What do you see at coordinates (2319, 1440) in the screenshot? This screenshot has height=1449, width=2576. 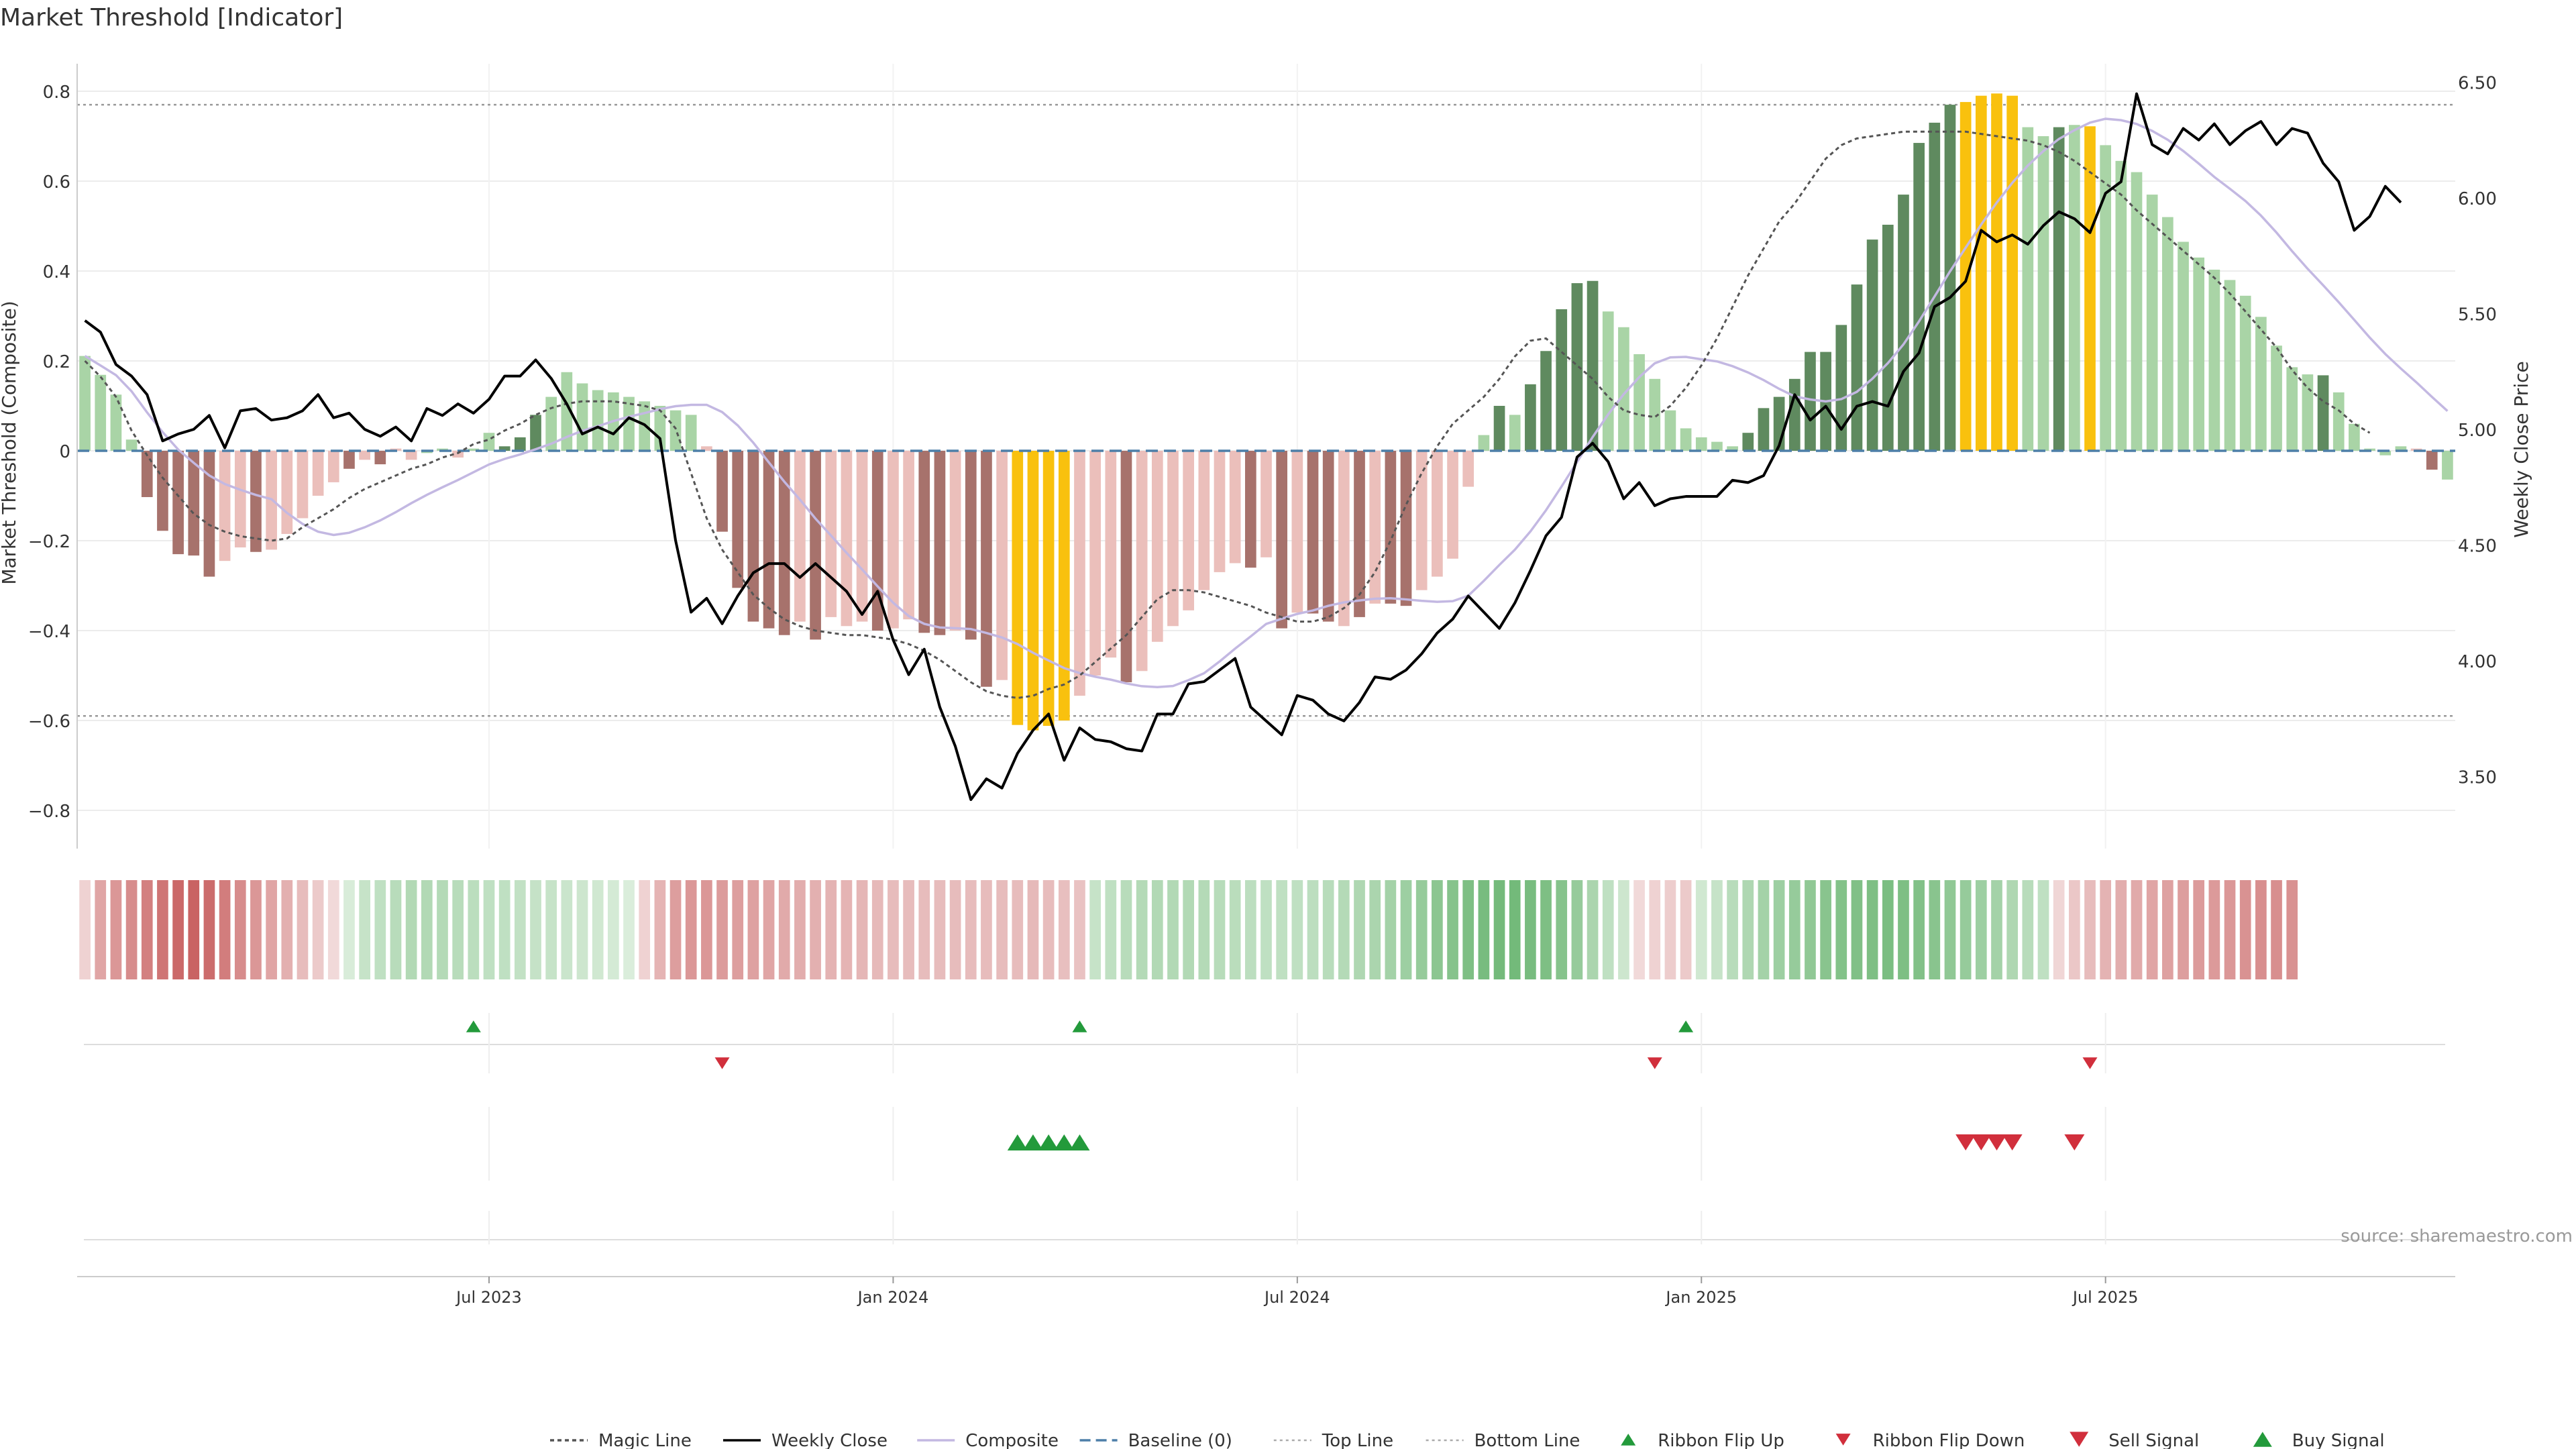 I see `legend-item: Buy Signal` at bounding box center [2319, 1440].